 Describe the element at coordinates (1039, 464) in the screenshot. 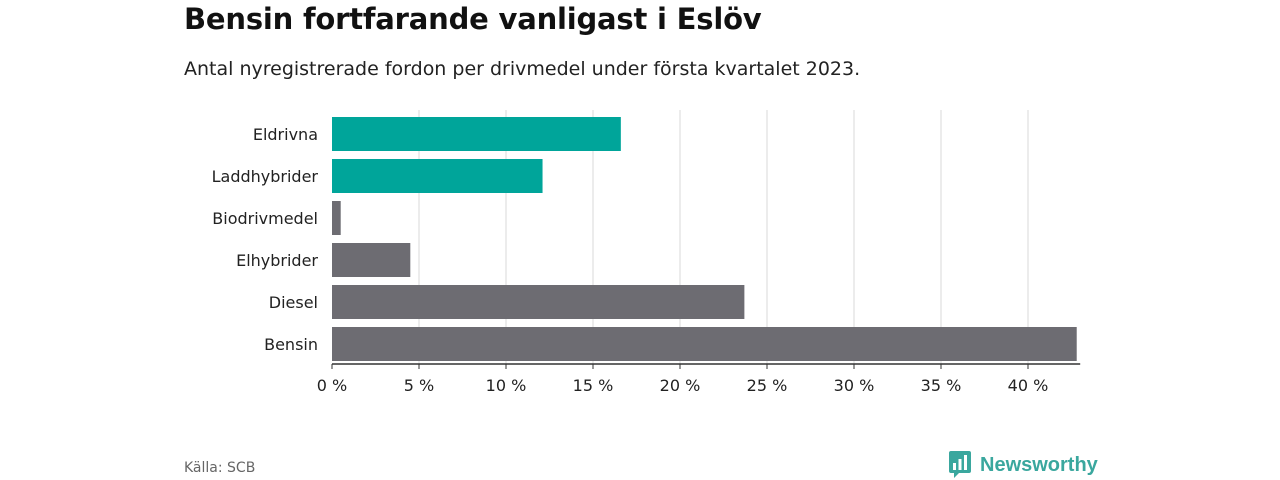

I see `brand-name: Newsworthy` at that location.